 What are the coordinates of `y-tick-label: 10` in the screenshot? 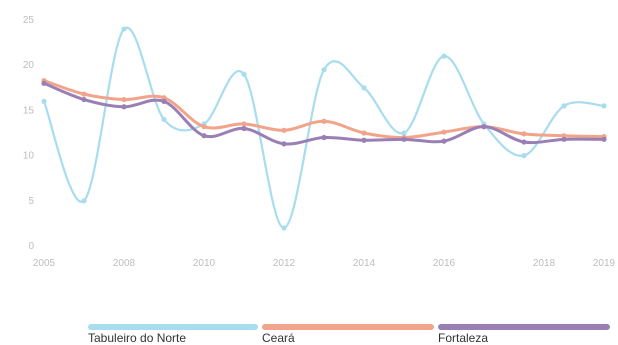 It's located at (29, 156).